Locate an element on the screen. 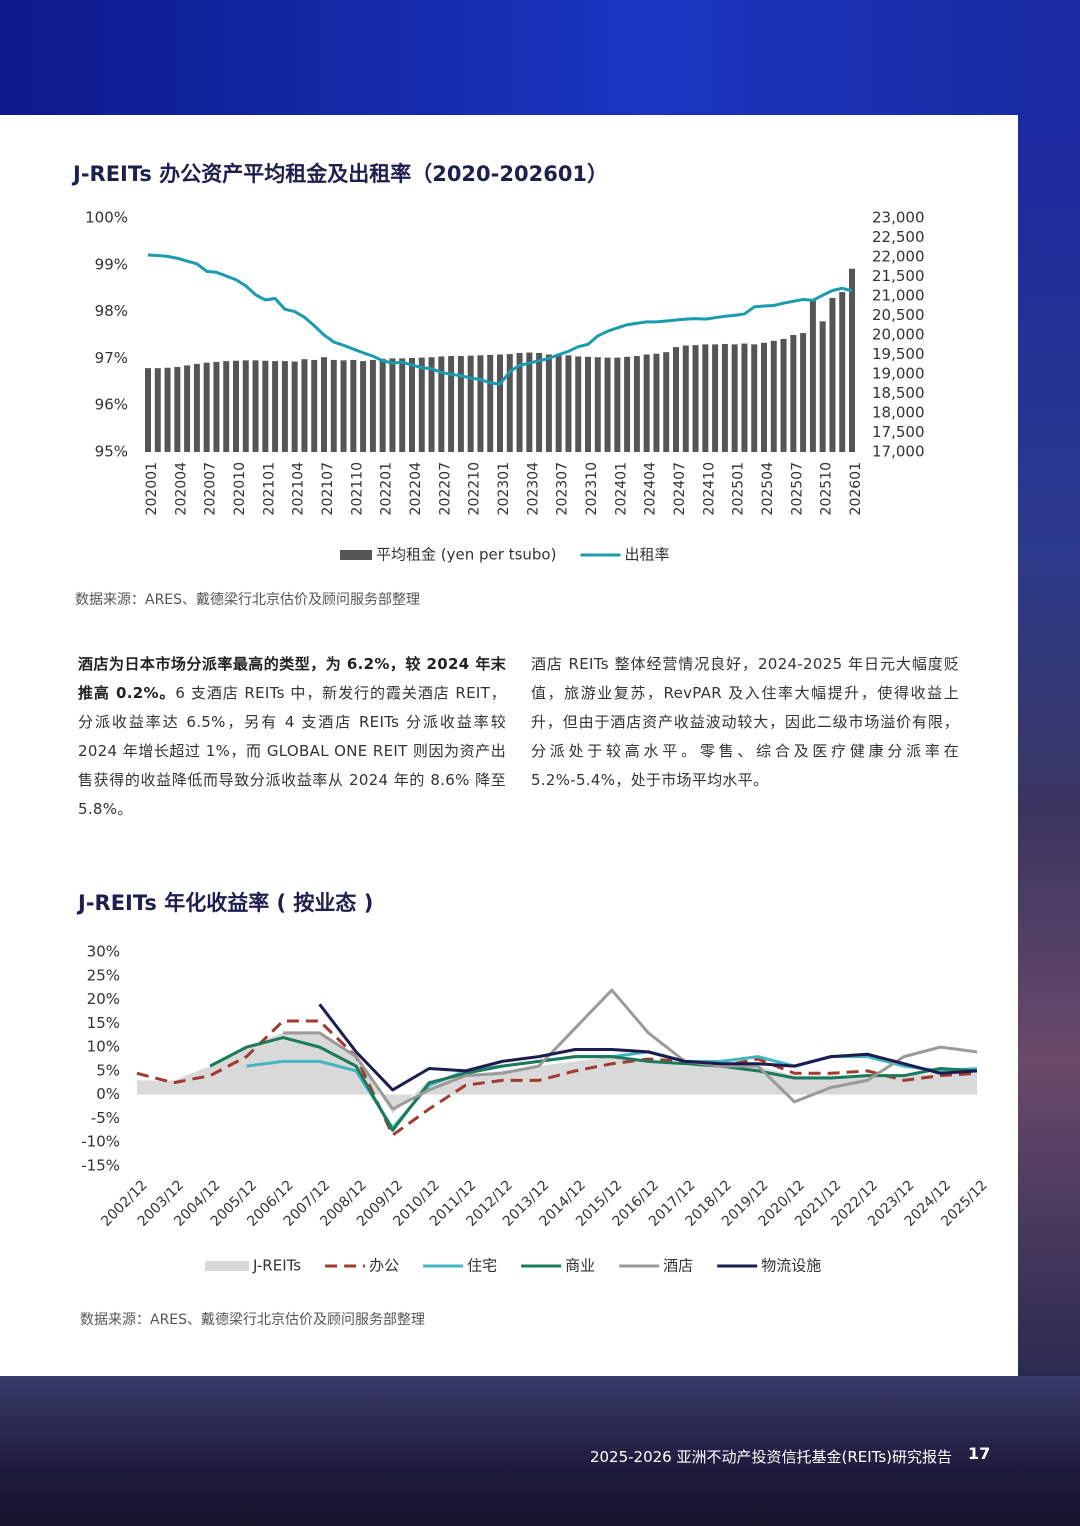 The width and height of the screenshot is (1080, 1526). x-tick-label: 202107 is located at coordinates (328, 488).